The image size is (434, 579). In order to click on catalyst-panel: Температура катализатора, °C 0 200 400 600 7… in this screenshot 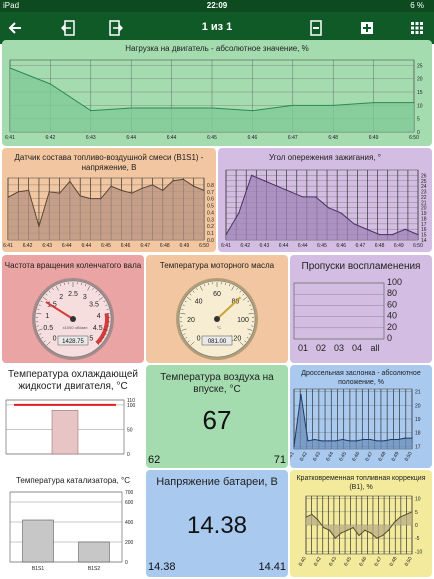, I will do `click(73, 523)`.